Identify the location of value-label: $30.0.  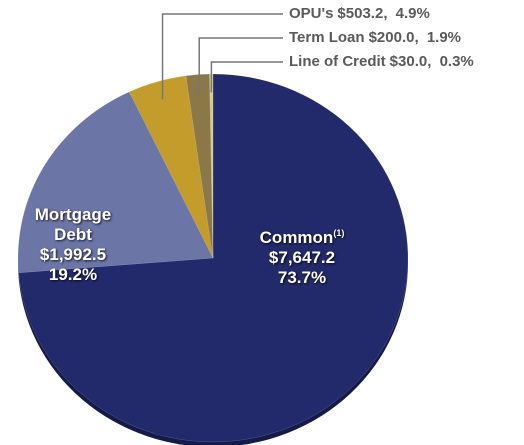
(409, 61).